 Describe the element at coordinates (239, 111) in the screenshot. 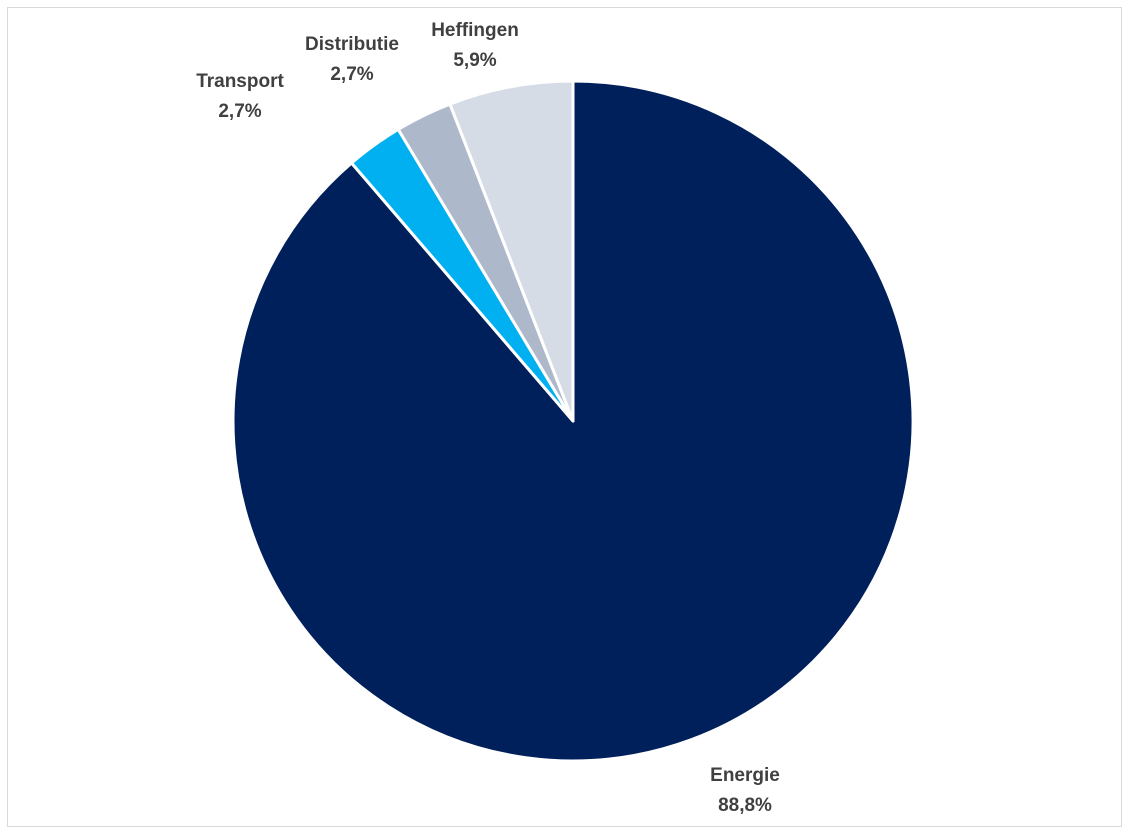

I see `slice-value-transport: 2,7%` at that location.